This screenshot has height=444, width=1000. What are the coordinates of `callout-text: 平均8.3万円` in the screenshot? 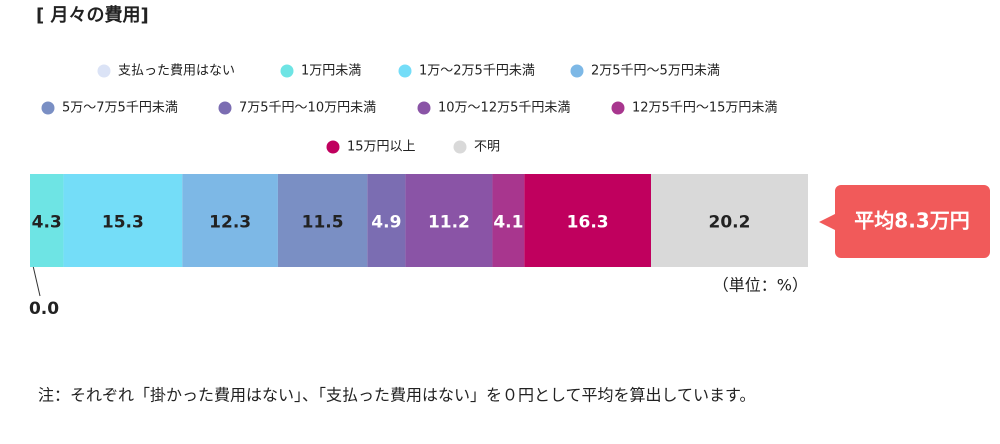 It's located at (911, 221).